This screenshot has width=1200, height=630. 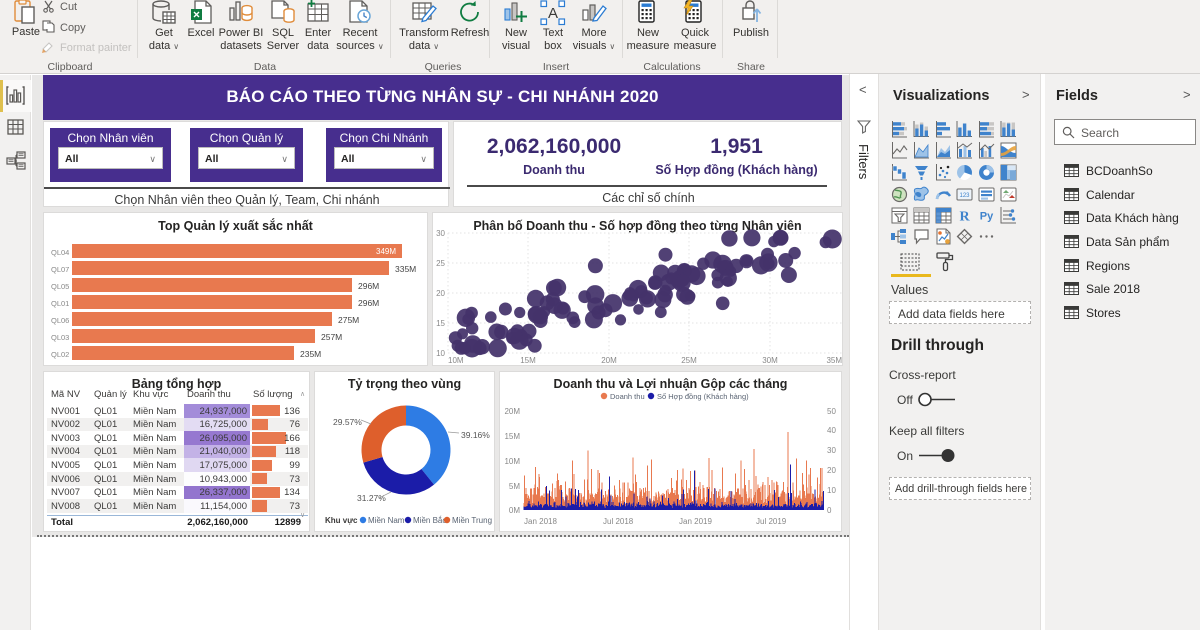 I want to click on svg-text: 123, so click(x=964, y=196).